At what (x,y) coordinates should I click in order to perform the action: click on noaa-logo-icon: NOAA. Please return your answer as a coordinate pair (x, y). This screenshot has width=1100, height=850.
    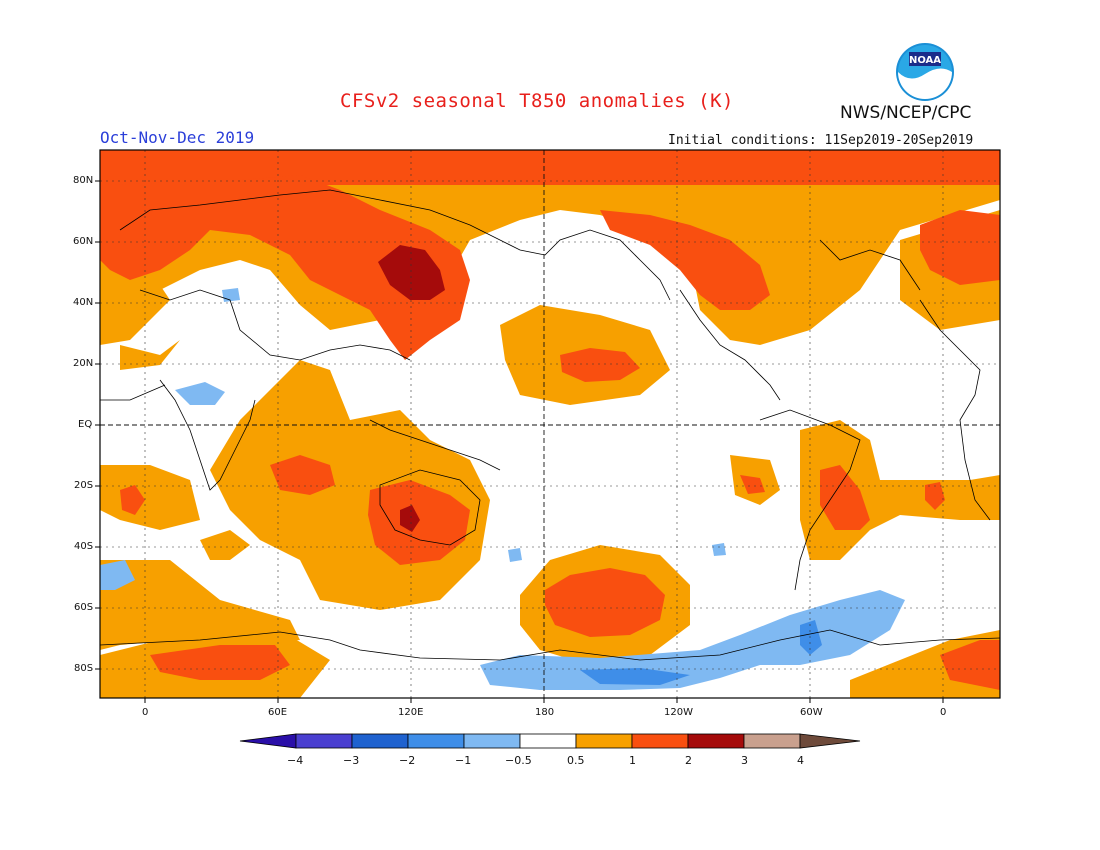
    Looking at the image, I should click on (925, 72).